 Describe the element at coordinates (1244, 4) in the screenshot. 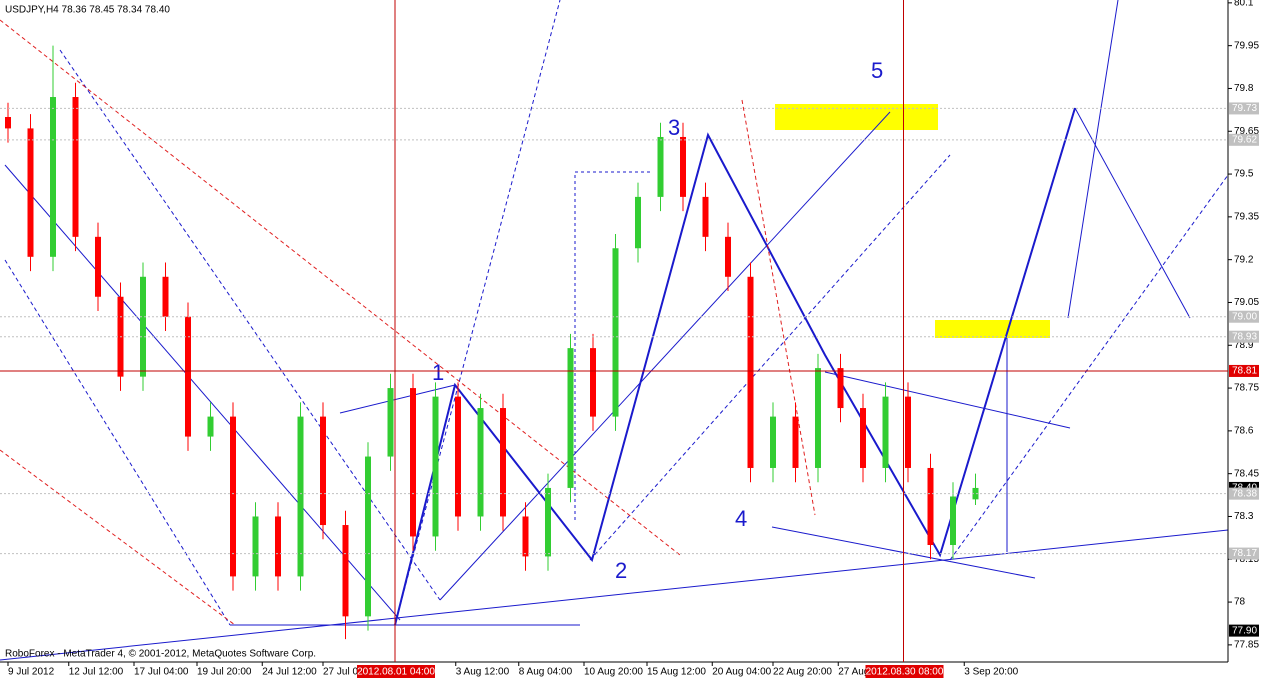

I see `y-tick-label: 80.1` at that location.